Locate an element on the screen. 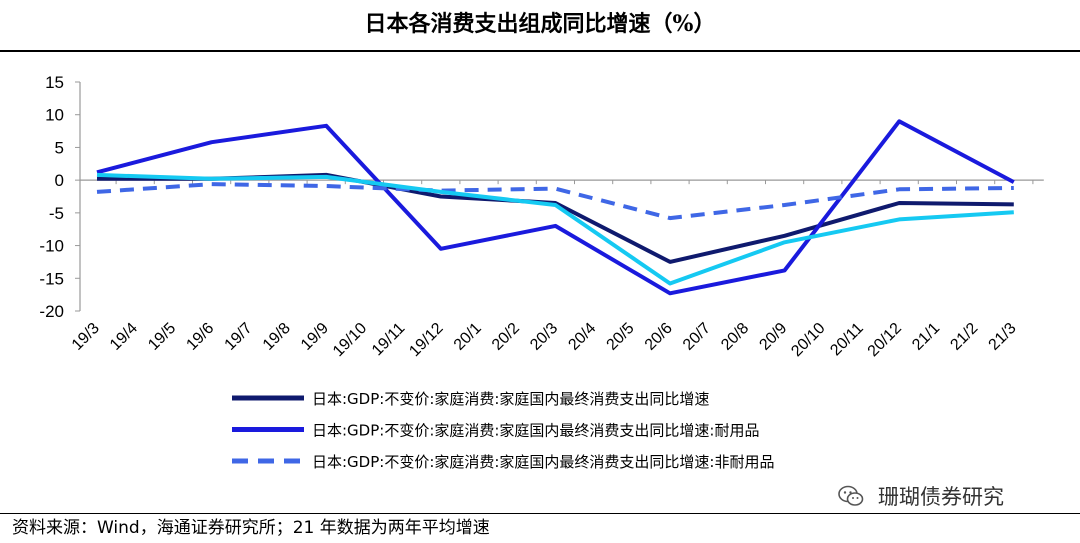 The image size is (1080, 543). x-tick-label: 19/12 is located at coordinates (426, 340).